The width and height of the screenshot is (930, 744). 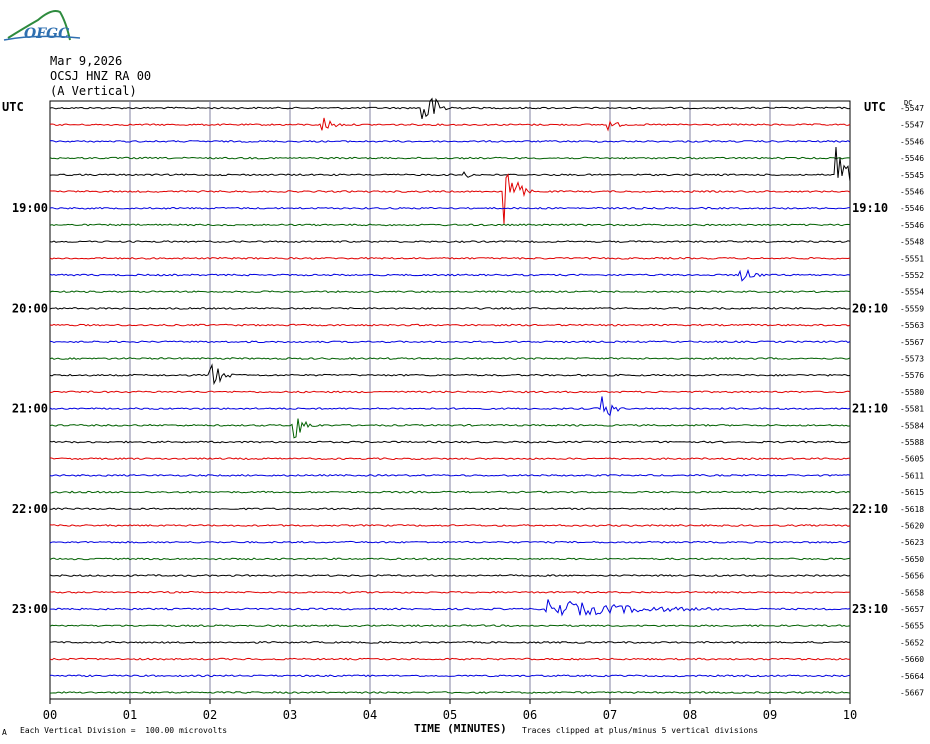 What do you see at coordinates (912, 275) in the screenshot?
I see `dc-offset-label: -5552` at bounding box center [912, 275].